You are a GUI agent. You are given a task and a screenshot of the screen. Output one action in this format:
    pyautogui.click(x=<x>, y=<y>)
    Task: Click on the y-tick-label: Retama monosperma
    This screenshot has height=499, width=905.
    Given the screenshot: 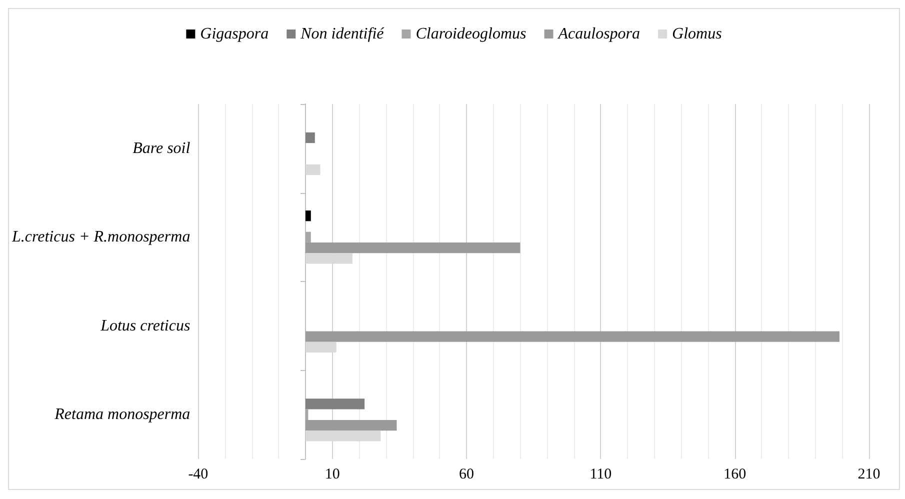 What is the action you would take?
    pyautogui.click(x=122, y=415)
    